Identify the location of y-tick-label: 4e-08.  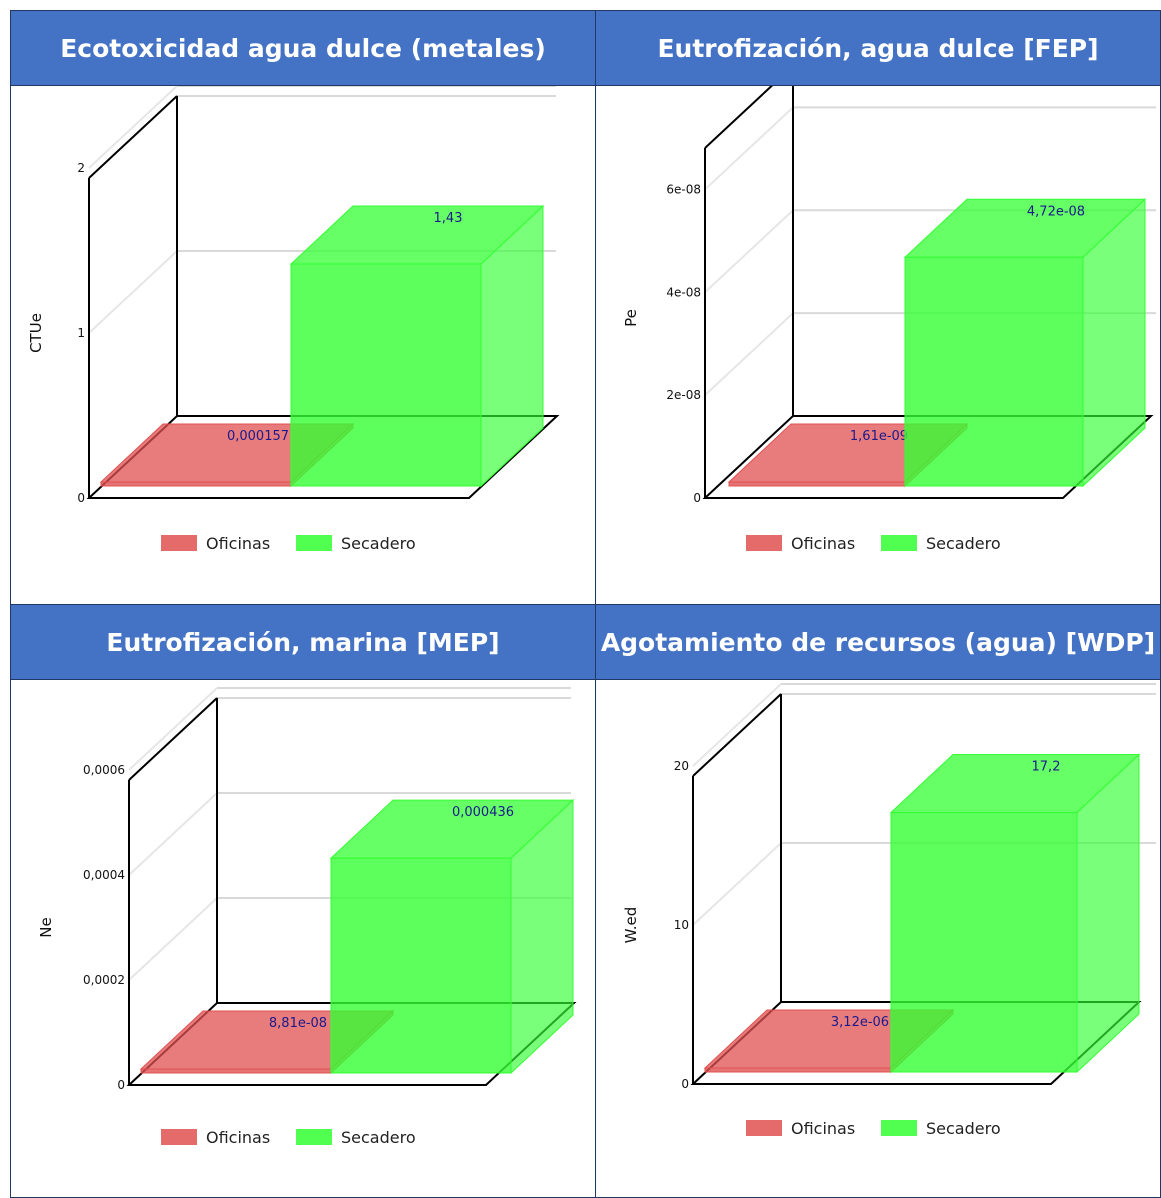
(683, 292).